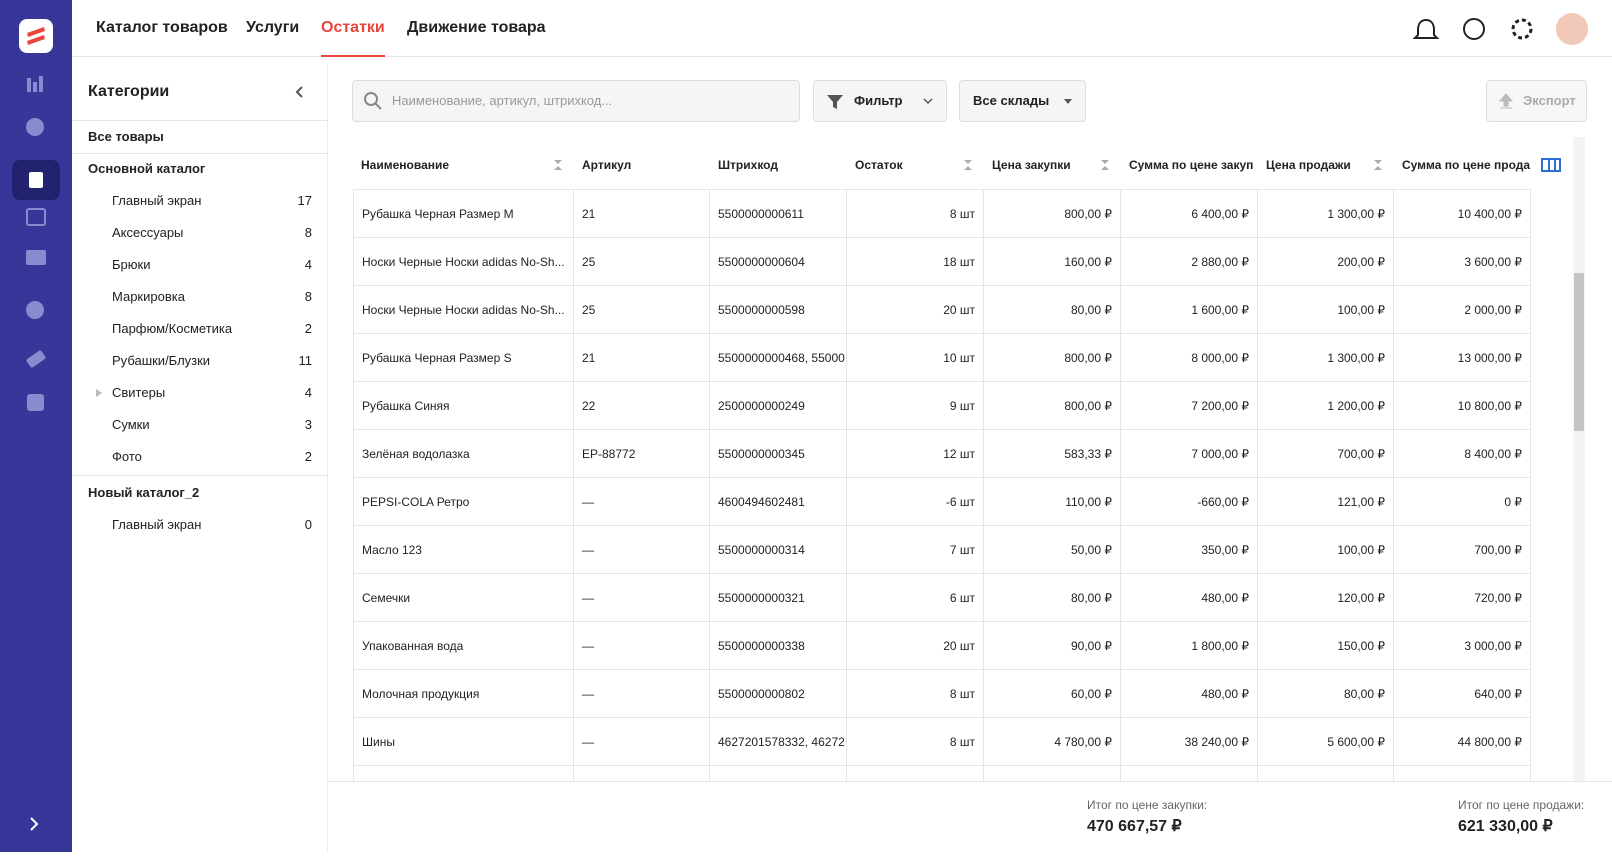 The width and height of the screenshot is (1612, 857). I want to click on rail-icons, so click(36, 425).